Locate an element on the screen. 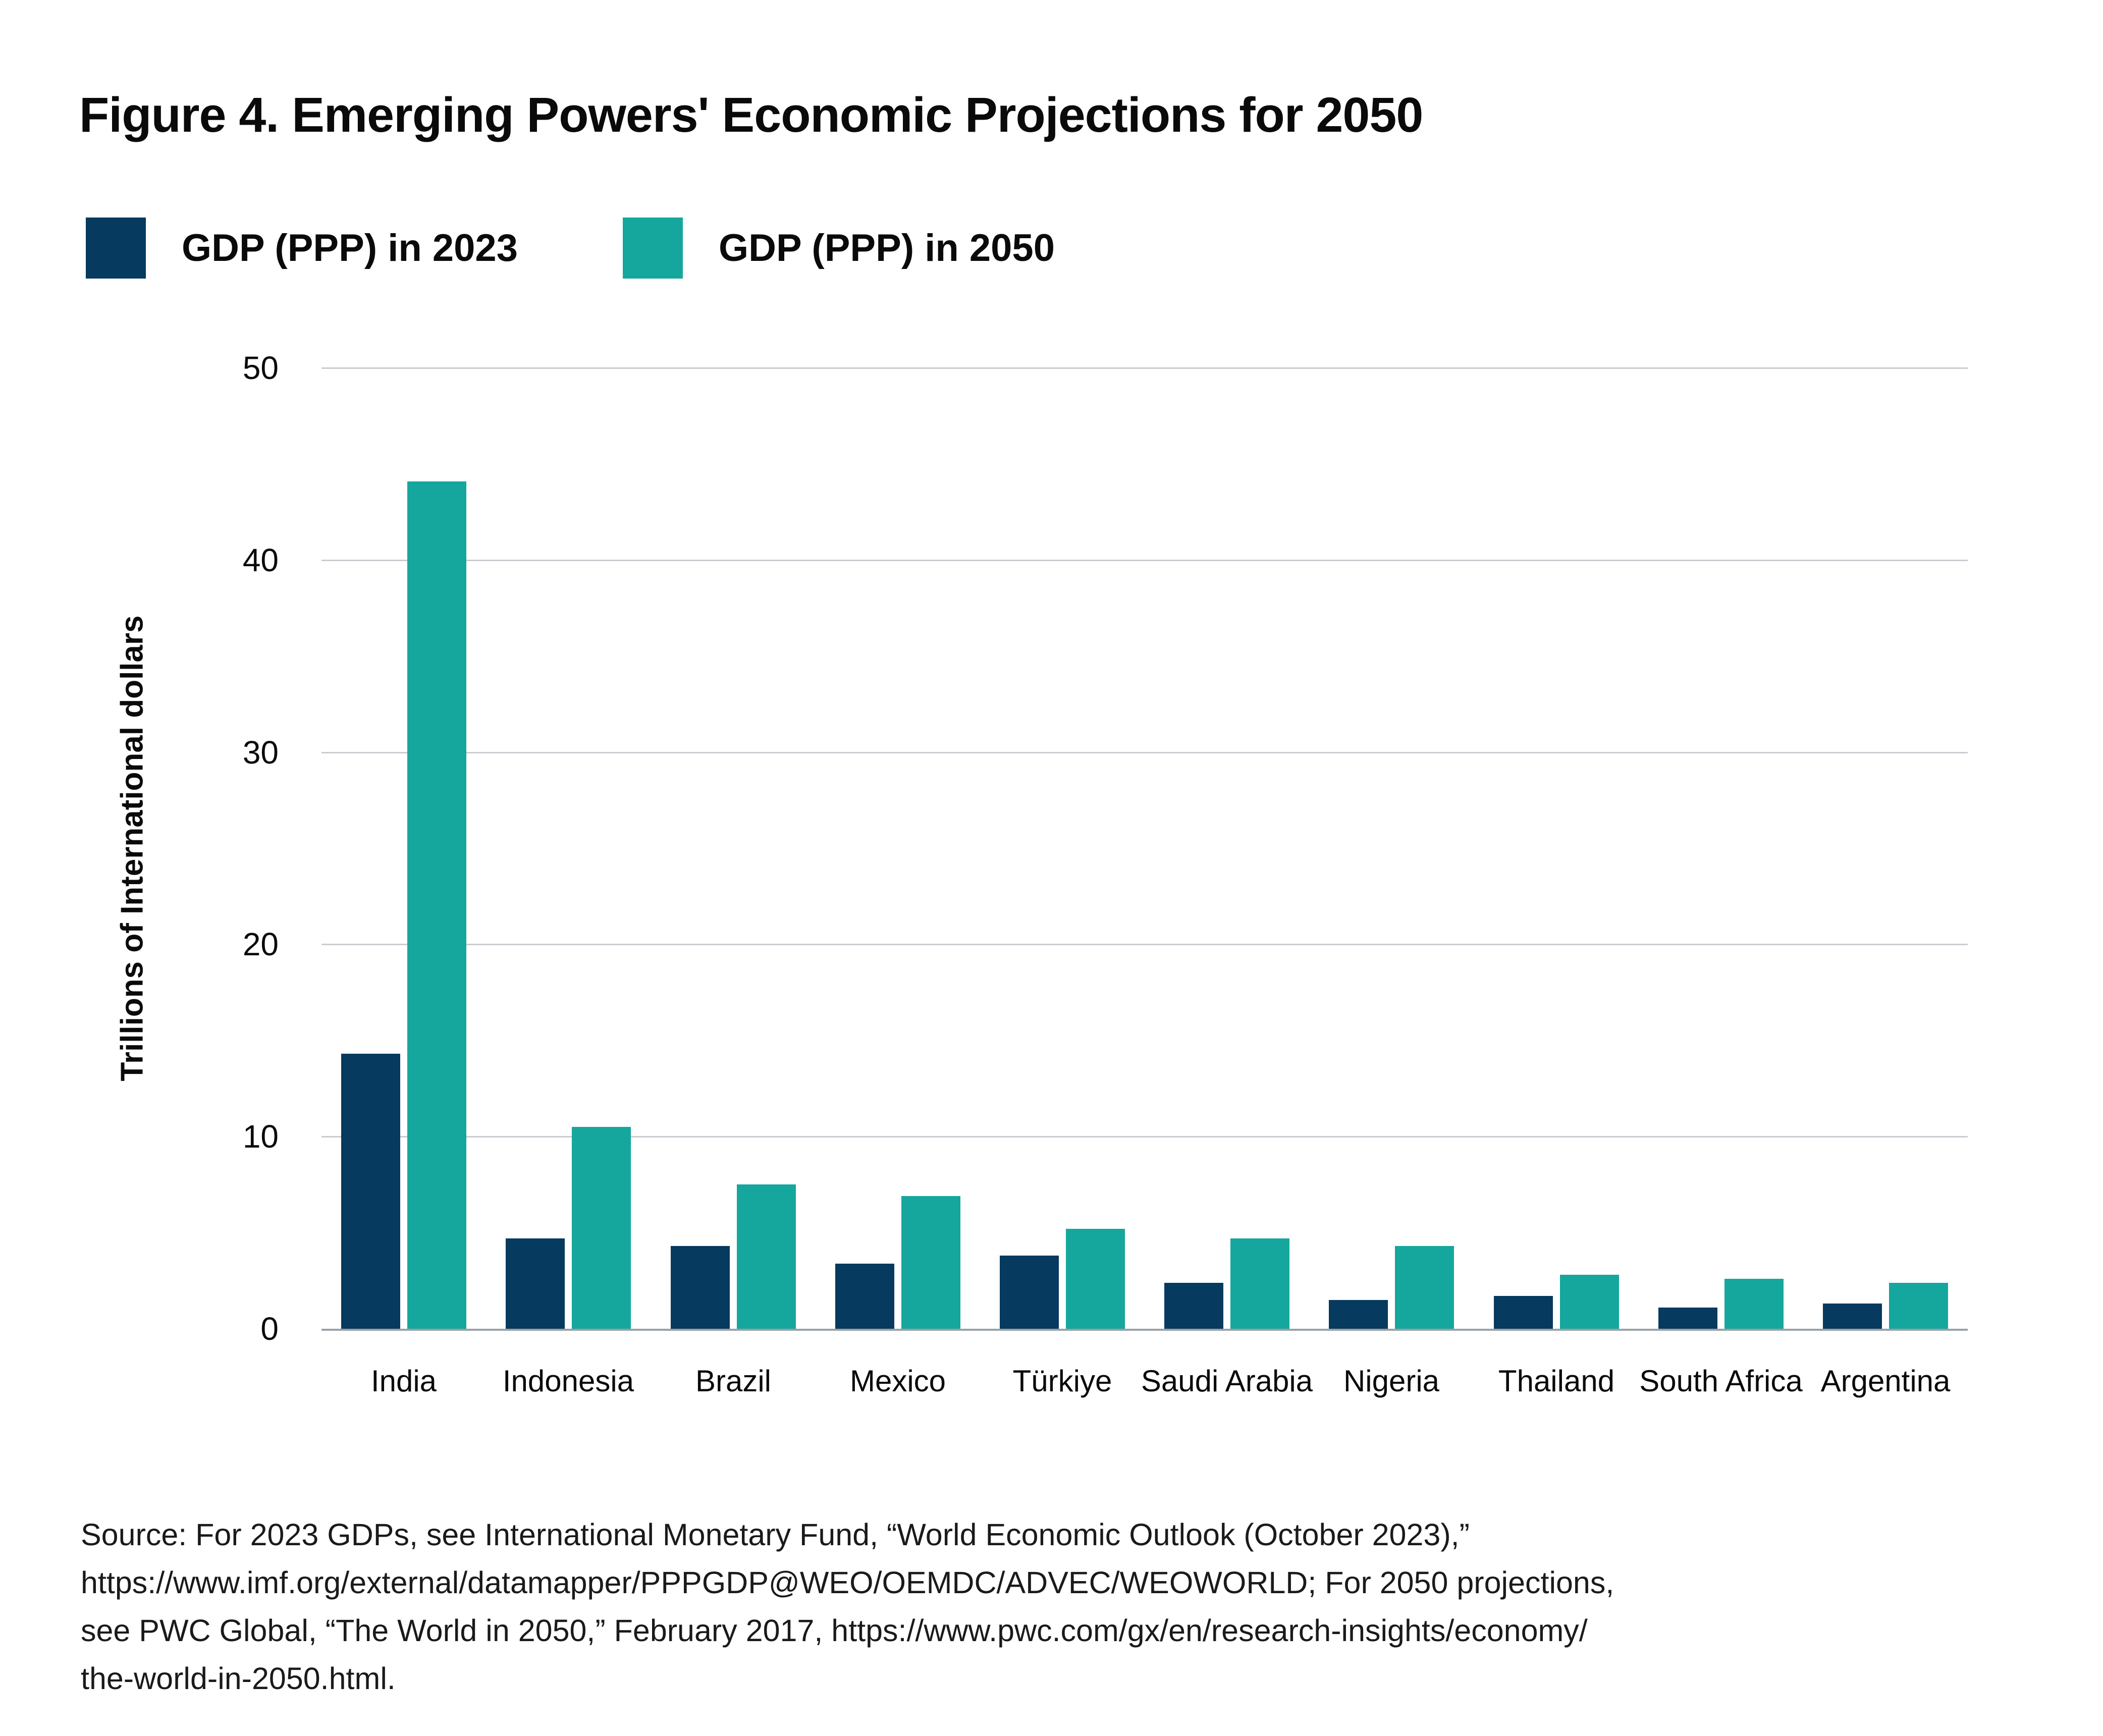 This screenshot has height=1736, width=2103. legend-item-2050: GDP (PPP) in 2050 is located at coordinates (839, 248).